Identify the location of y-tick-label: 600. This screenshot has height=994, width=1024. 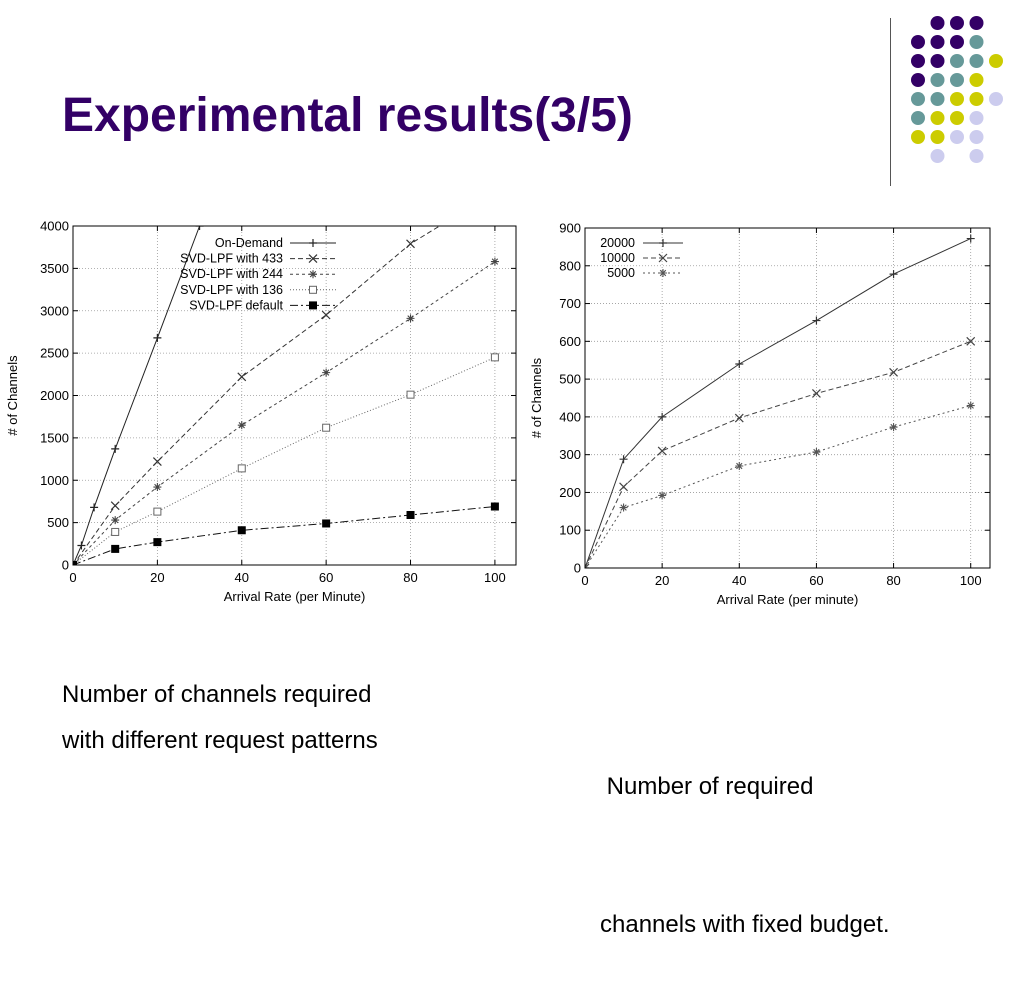
(570, 341).